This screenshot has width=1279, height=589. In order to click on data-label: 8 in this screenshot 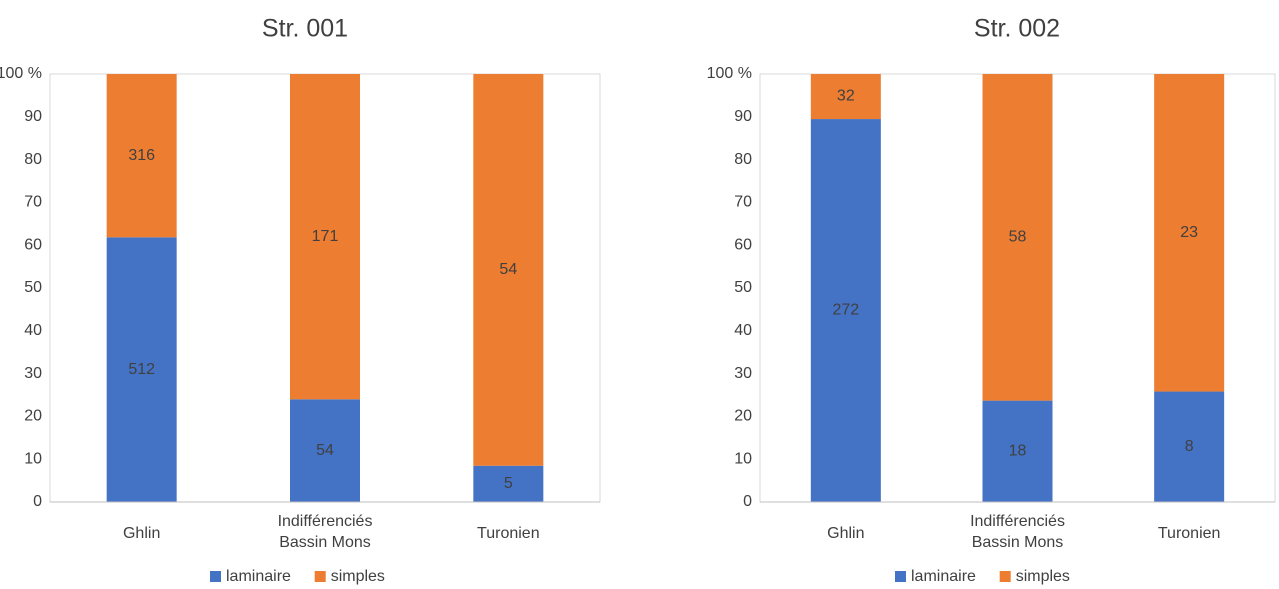, I will do `click(1189, 446)`.